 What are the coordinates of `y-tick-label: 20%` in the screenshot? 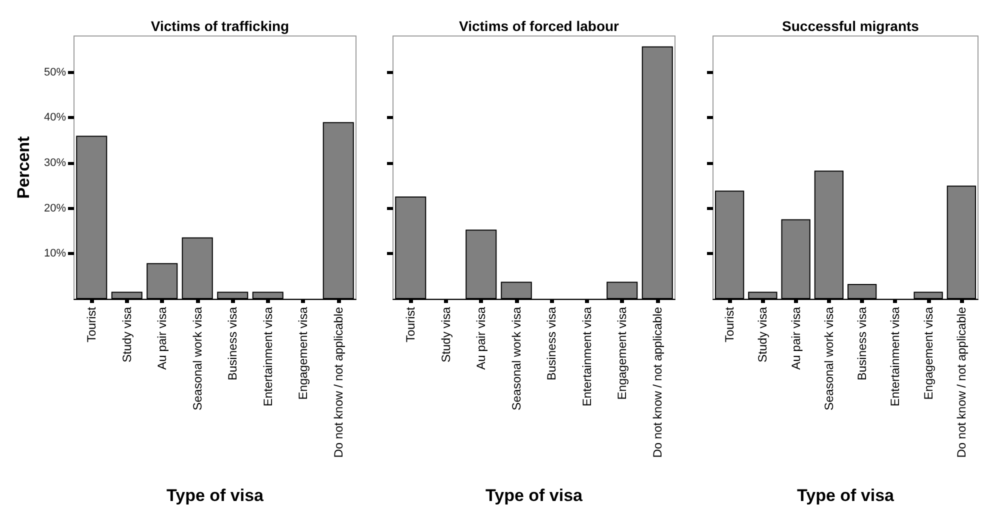 It's located at (55, 208).